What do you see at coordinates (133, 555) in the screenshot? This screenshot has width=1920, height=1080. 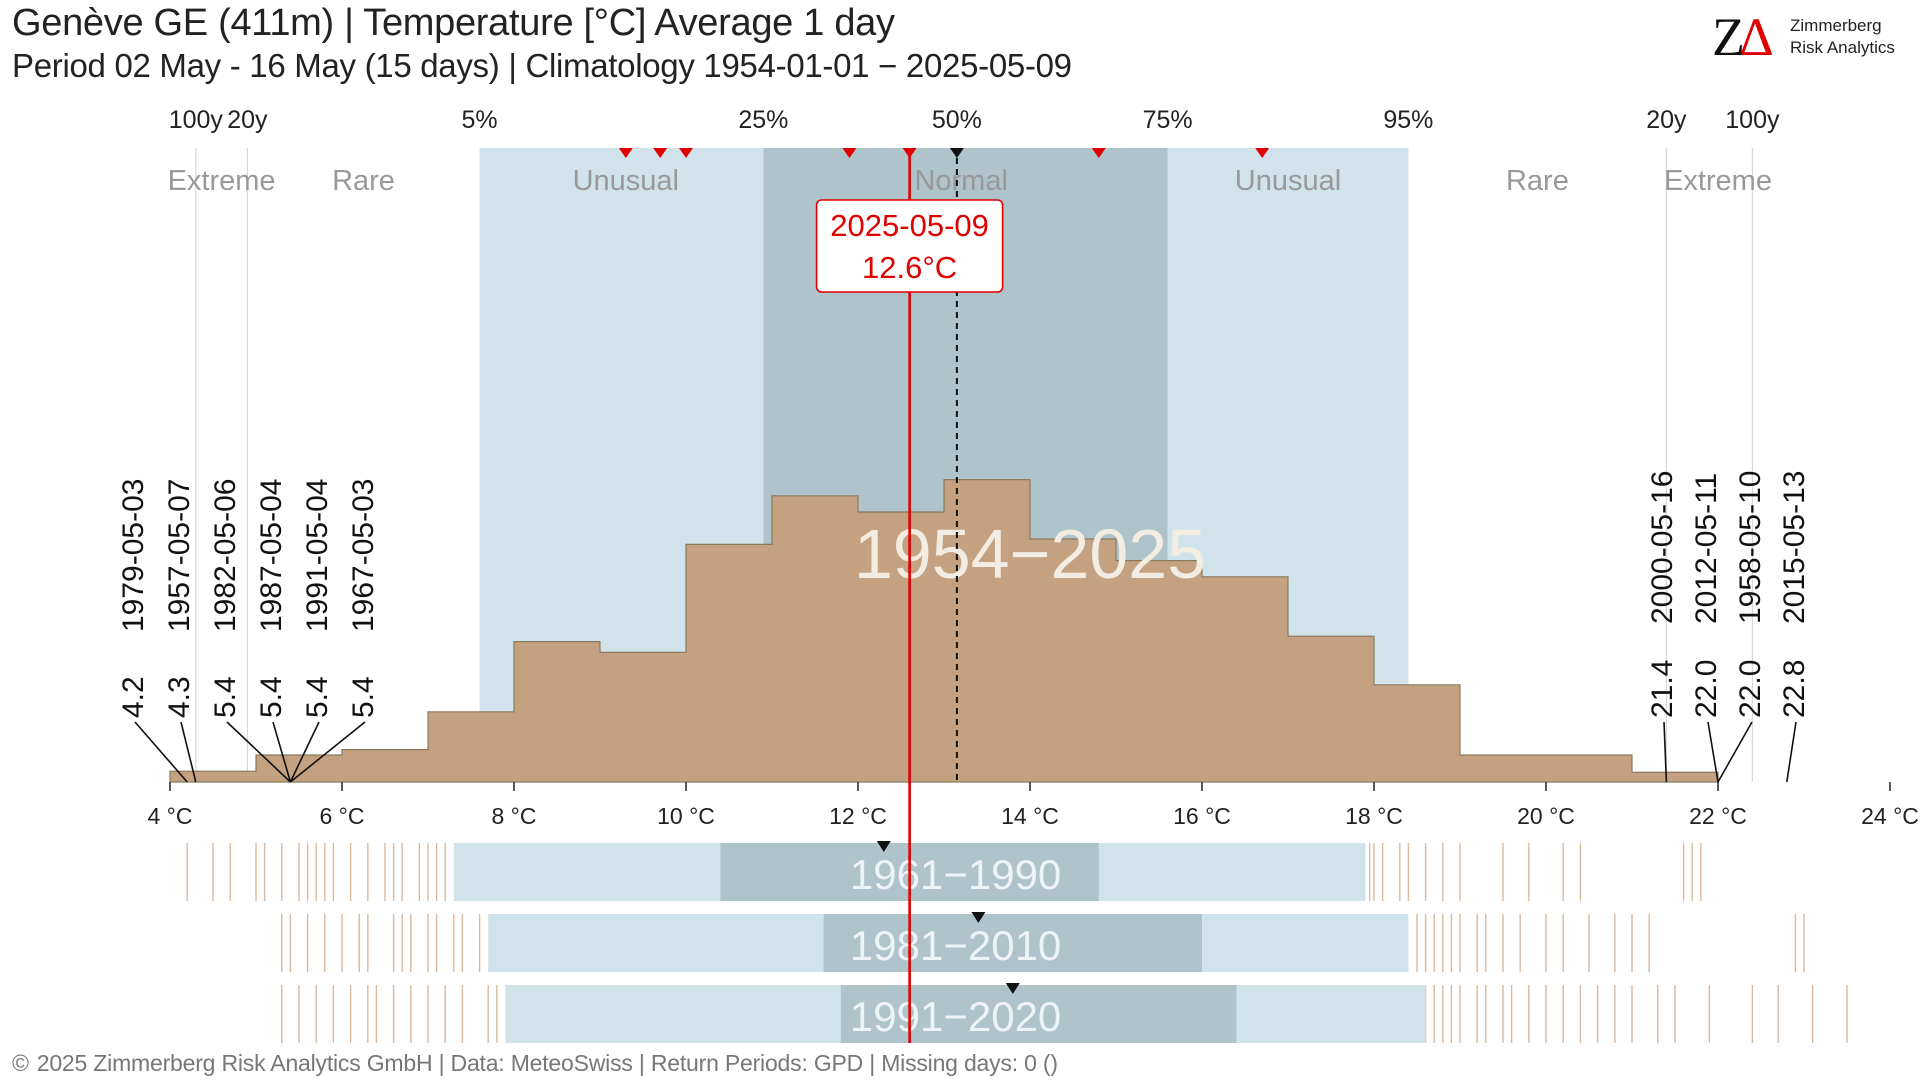 I see `extreme-date-label: 1979-05-03` at bounding box center [133, 555].